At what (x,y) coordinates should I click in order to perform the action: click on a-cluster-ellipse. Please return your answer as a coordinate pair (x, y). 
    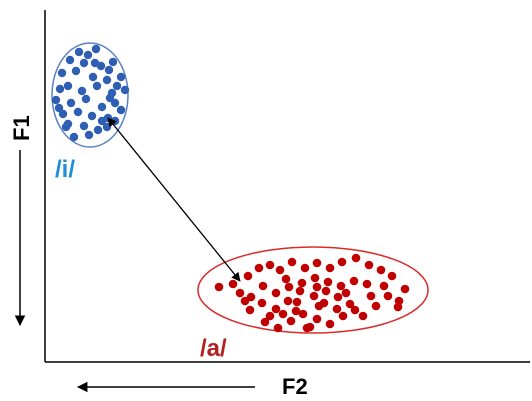
    Looking at the image, I should click on (313, 290).